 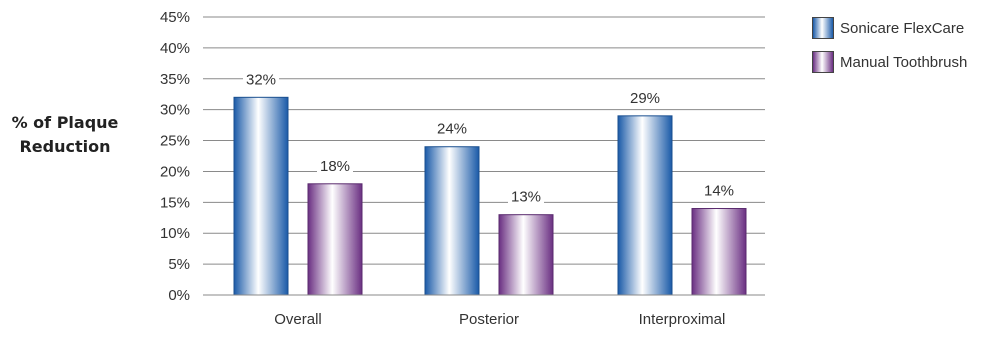 What do you see at coordinates (489, 319) in the screenshot?
I see `x-tick-label: Posterior` at bounding box center [489, 319].